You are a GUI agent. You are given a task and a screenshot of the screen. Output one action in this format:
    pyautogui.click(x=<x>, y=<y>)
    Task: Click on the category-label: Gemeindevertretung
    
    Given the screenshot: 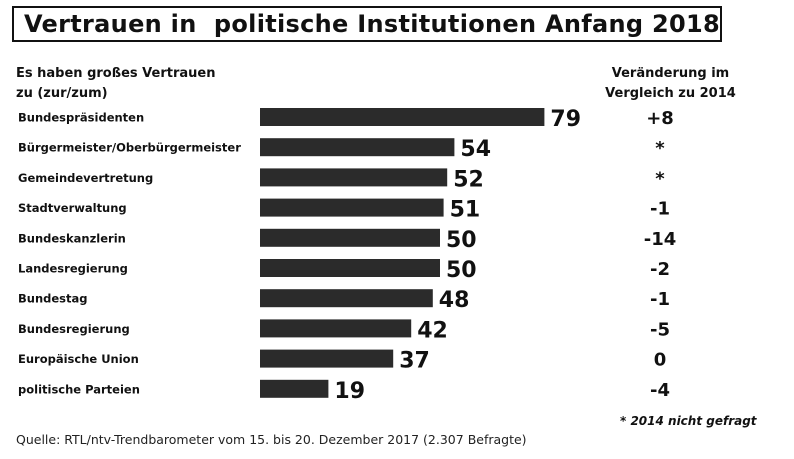 What is the action you would take?
    pyautogui.click(x=85, y=178)
    